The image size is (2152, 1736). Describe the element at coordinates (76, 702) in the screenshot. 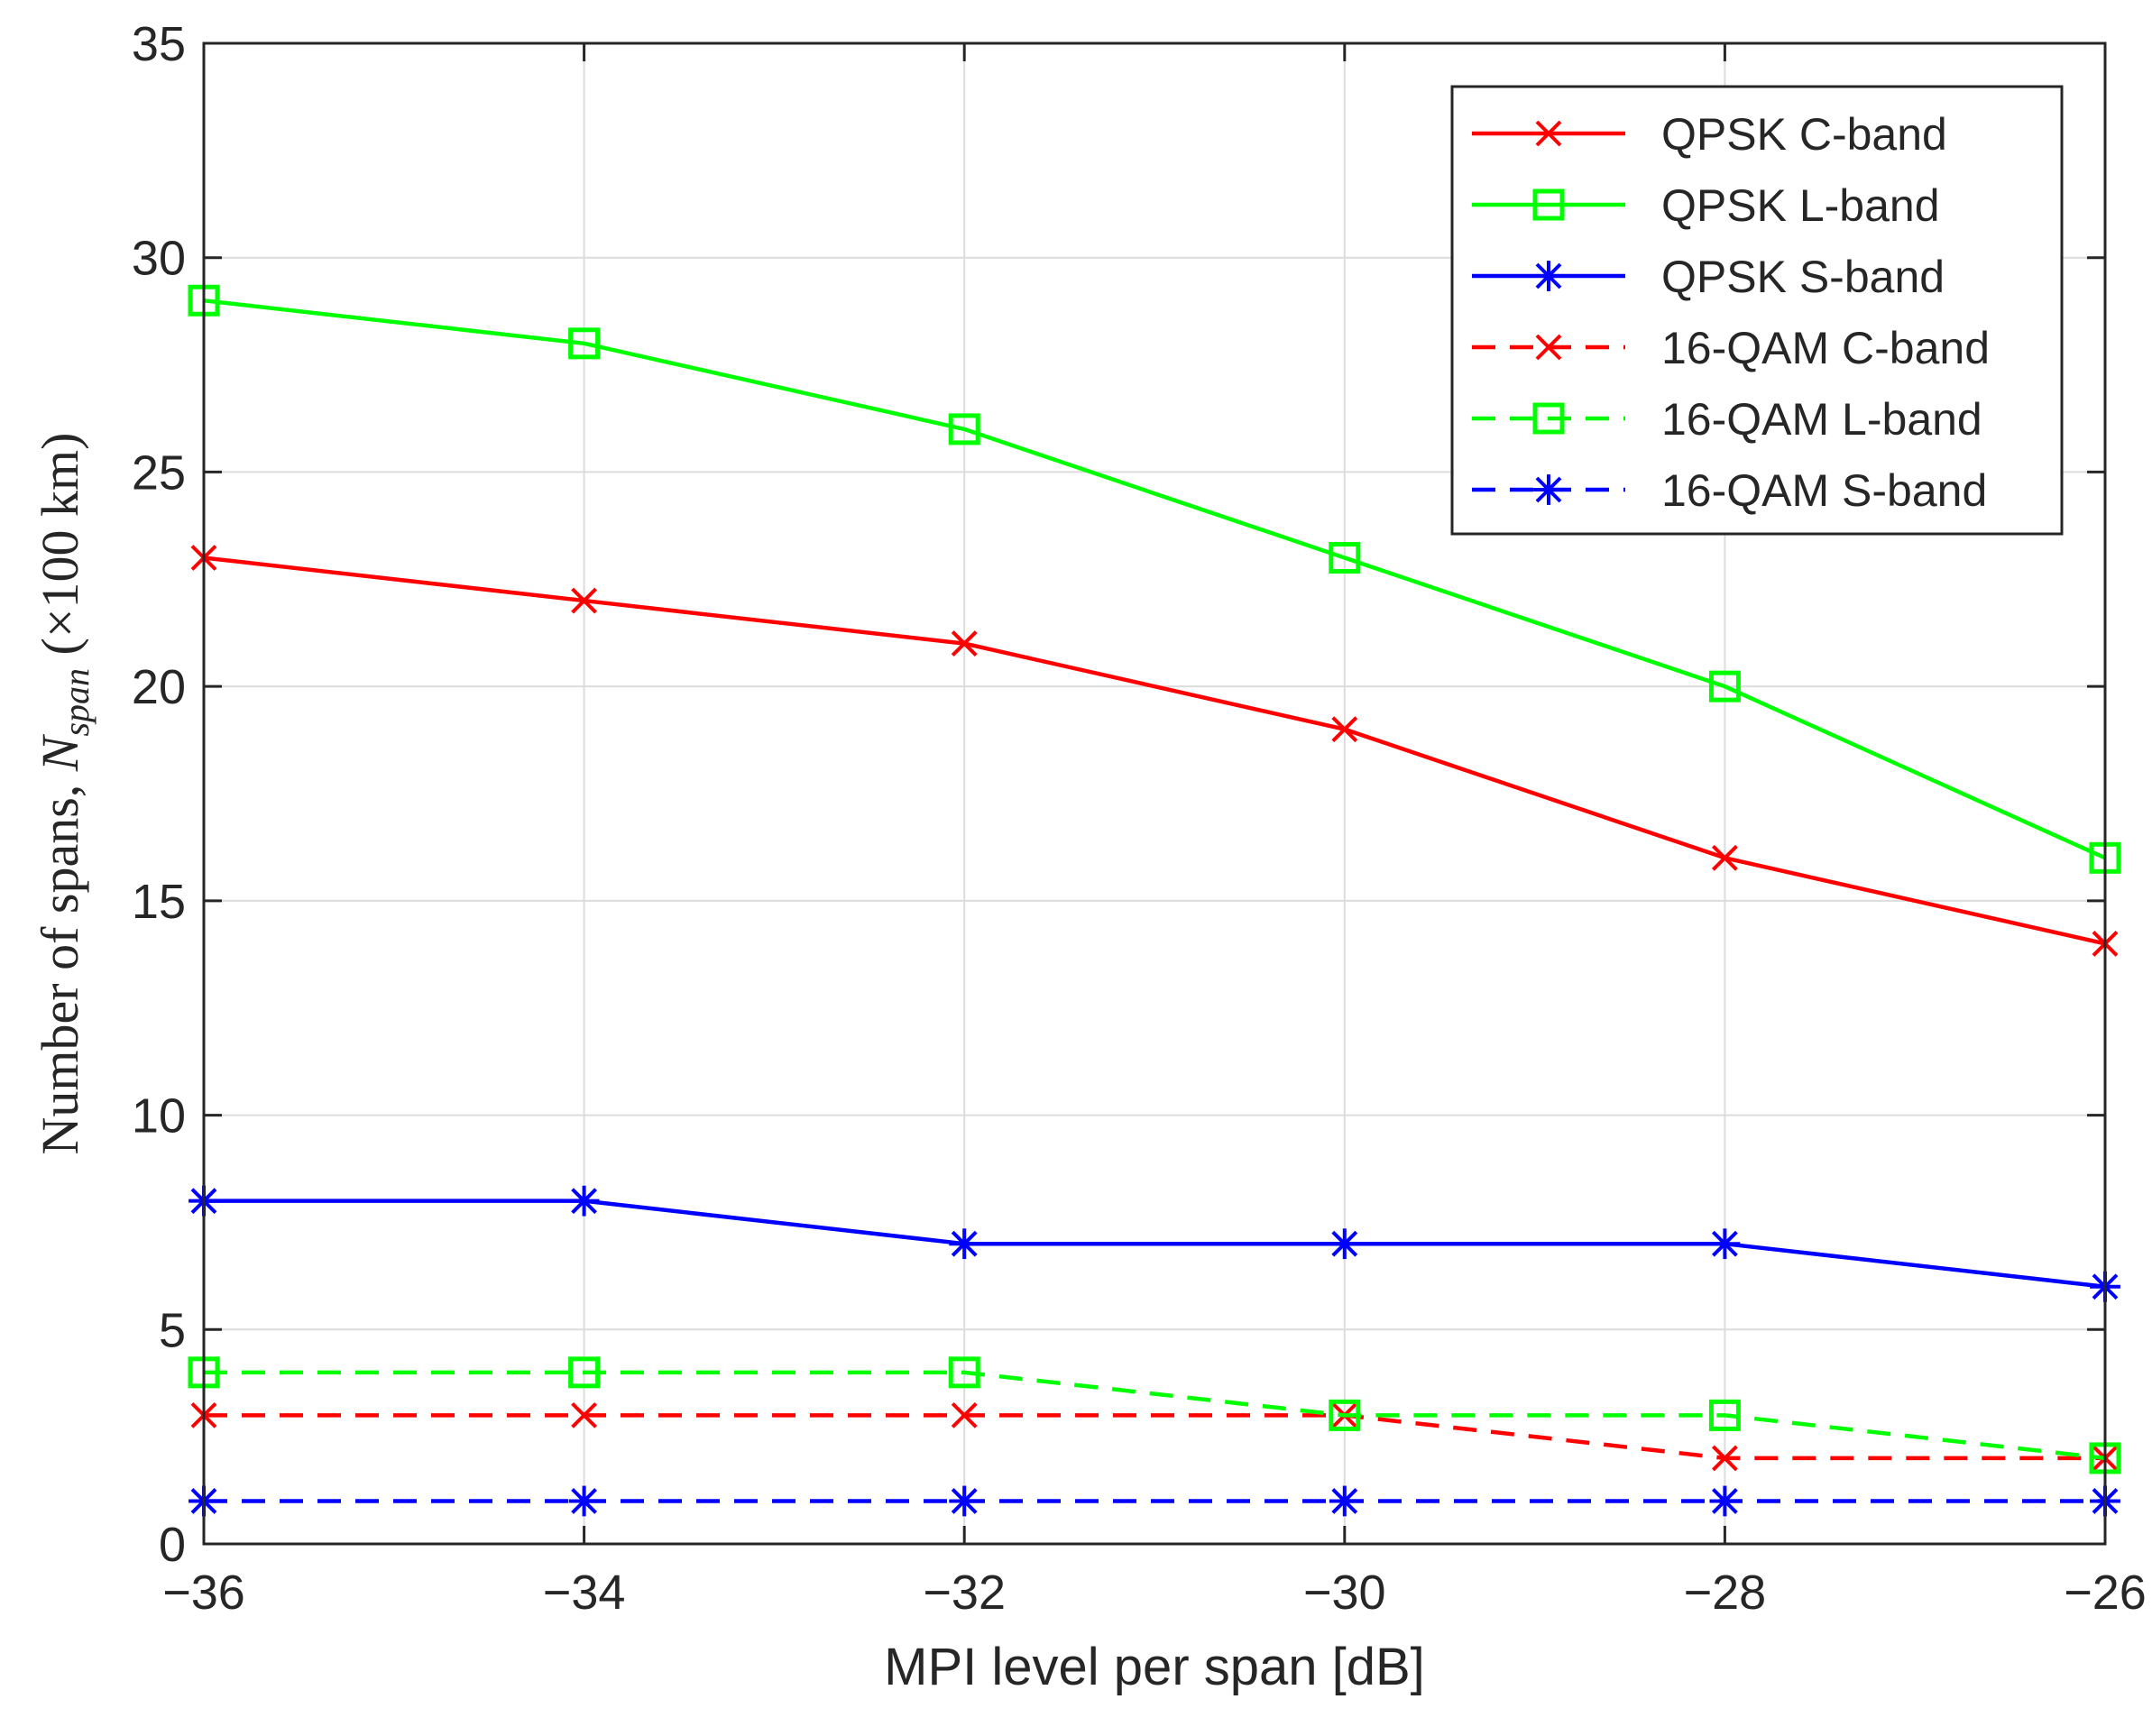

I see `y-axis-label-subscript: span` at that location.